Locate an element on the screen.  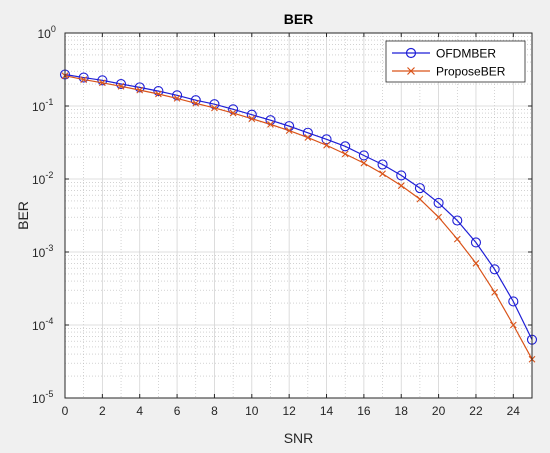
y-tick-label: 10⁰ is located at coordinates (47, 32).